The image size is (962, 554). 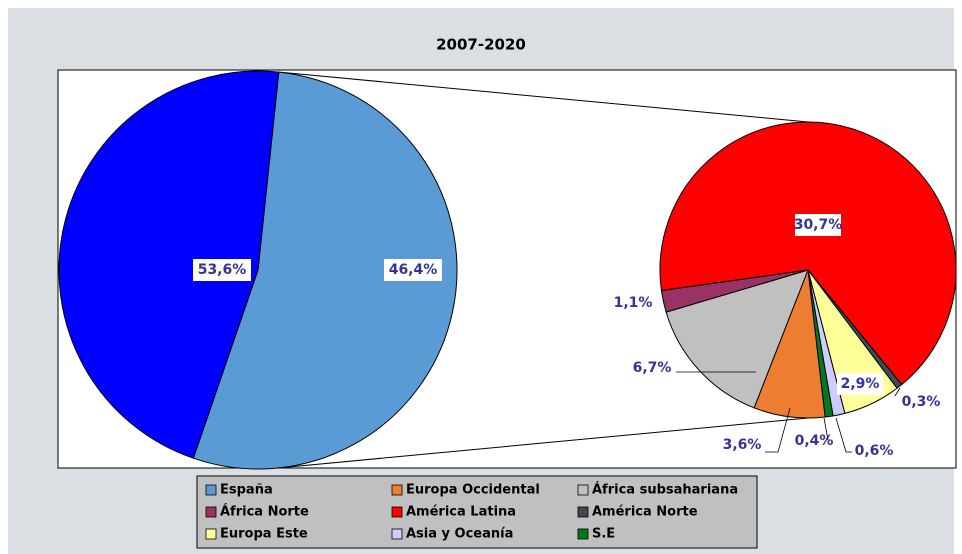 What do you see at coordinates (665, 490) in the screenshot?
I see `legend-label: África subsahariana` at bounding box center [665, 490].